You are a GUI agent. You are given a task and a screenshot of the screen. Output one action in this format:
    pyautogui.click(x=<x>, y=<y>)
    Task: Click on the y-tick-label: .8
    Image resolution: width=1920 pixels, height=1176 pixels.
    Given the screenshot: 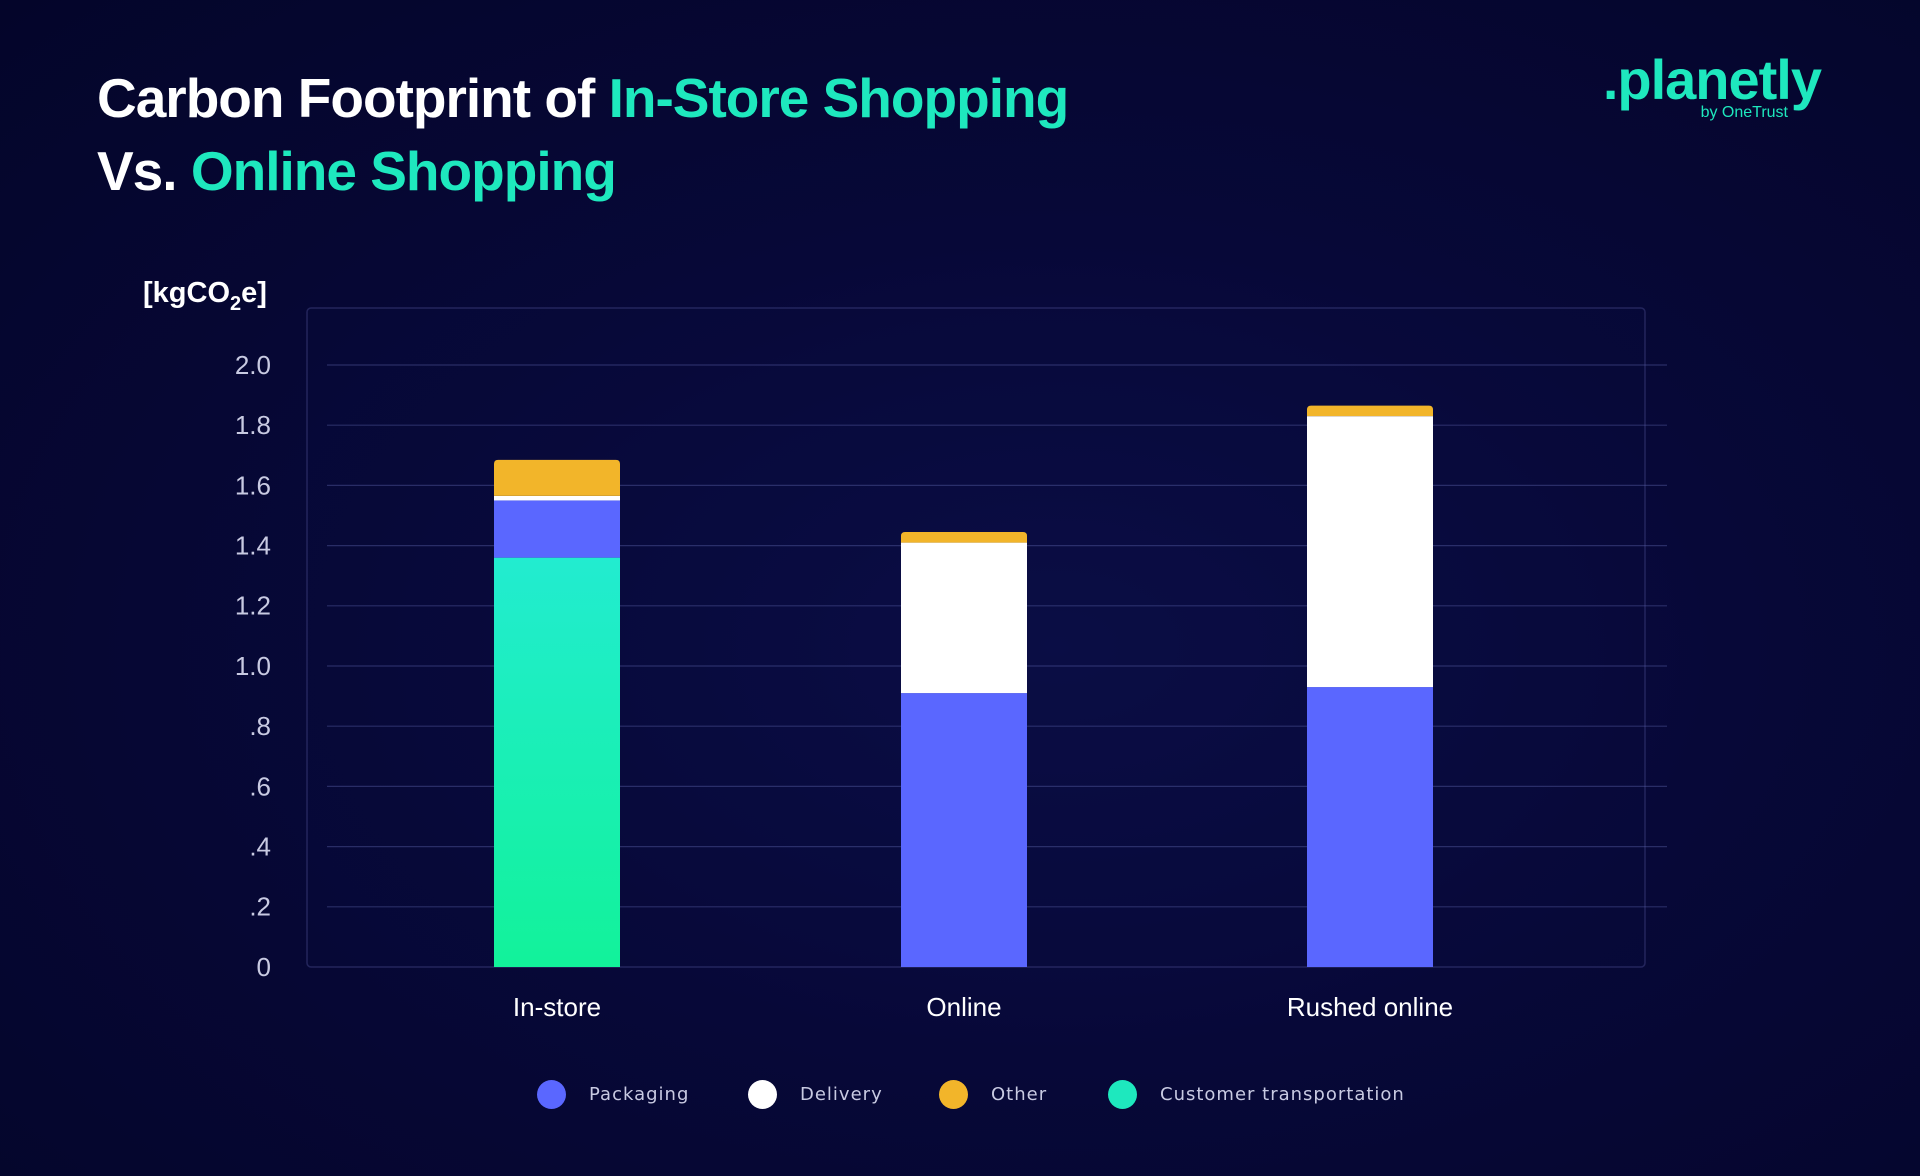 What is the action you would take?
    pyautogui.click(x=260, y=726)
    